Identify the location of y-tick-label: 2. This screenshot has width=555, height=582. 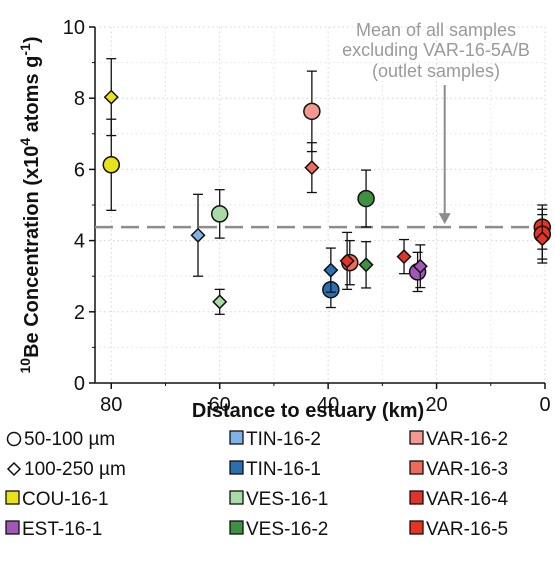
(79, 313).